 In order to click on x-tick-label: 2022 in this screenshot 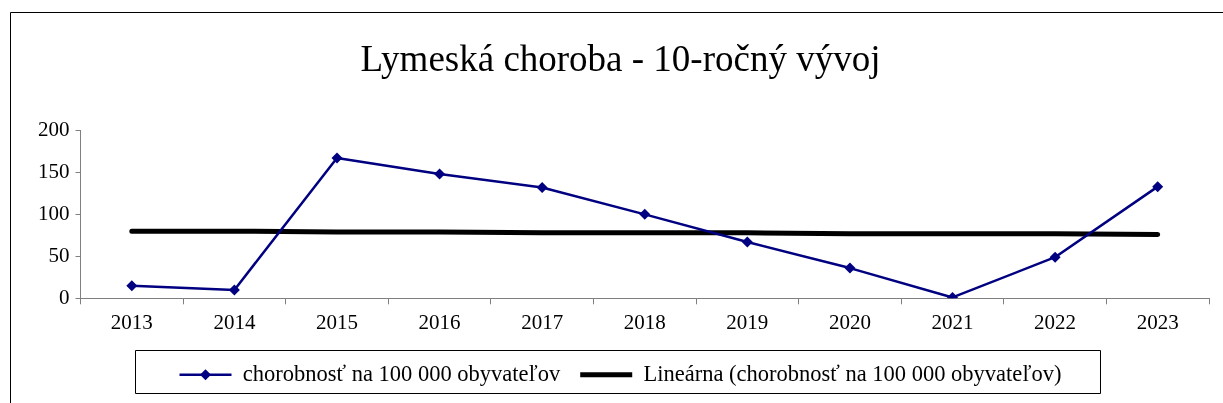, I will do `click(1055, 322)`.